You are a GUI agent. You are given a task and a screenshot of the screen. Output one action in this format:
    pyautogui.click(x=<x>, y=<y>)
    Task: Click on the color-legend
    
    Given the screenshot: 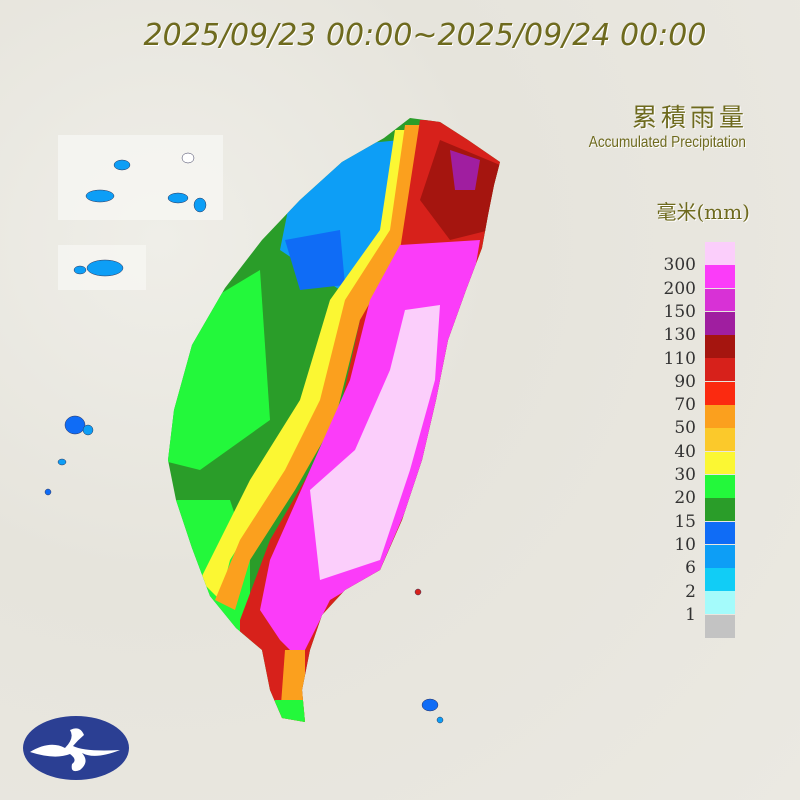 What is the action you would take?
    pyautogui.click(x=720, y=440)
    